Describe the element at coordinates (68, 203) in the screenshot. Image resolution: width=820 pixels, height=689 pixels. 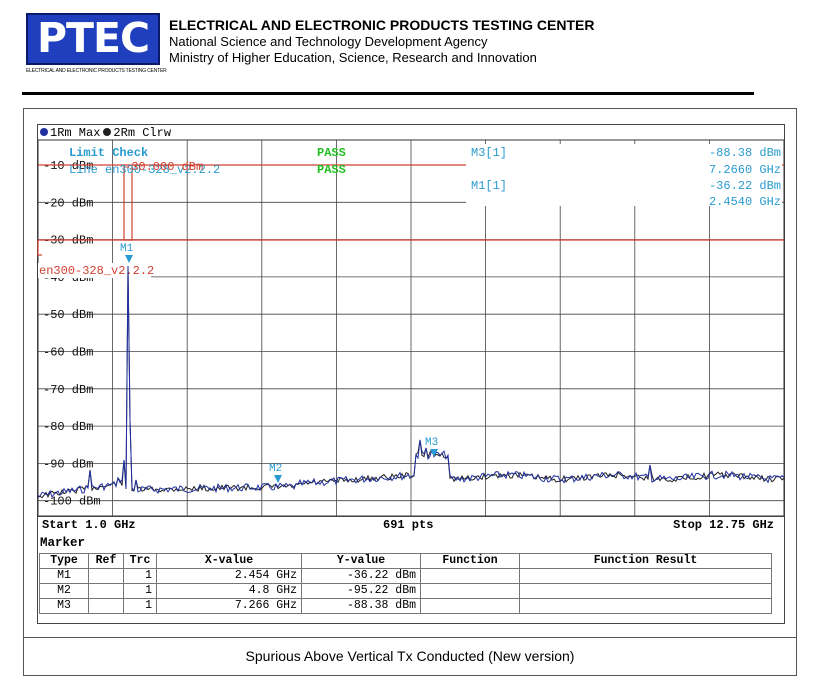
I see `y-tick-label: -20 dBm` at that location.